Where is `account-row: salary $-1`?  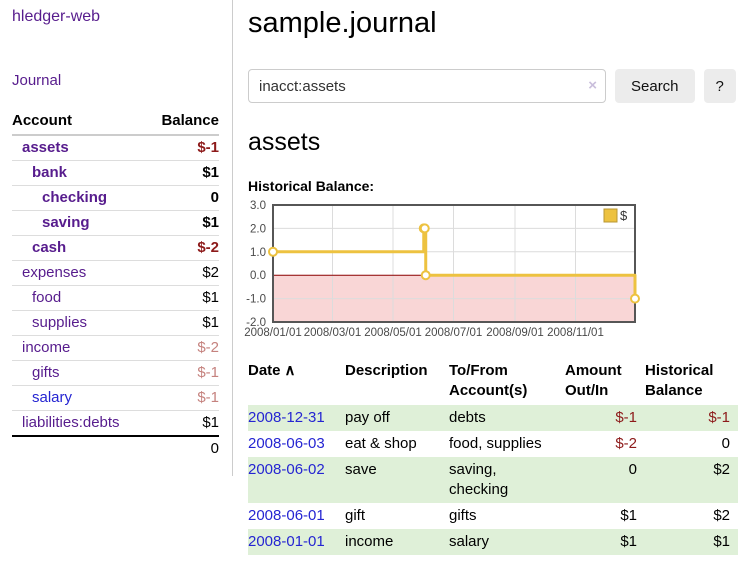
account-row: salary $-1 is located at coordinates (115, 398).